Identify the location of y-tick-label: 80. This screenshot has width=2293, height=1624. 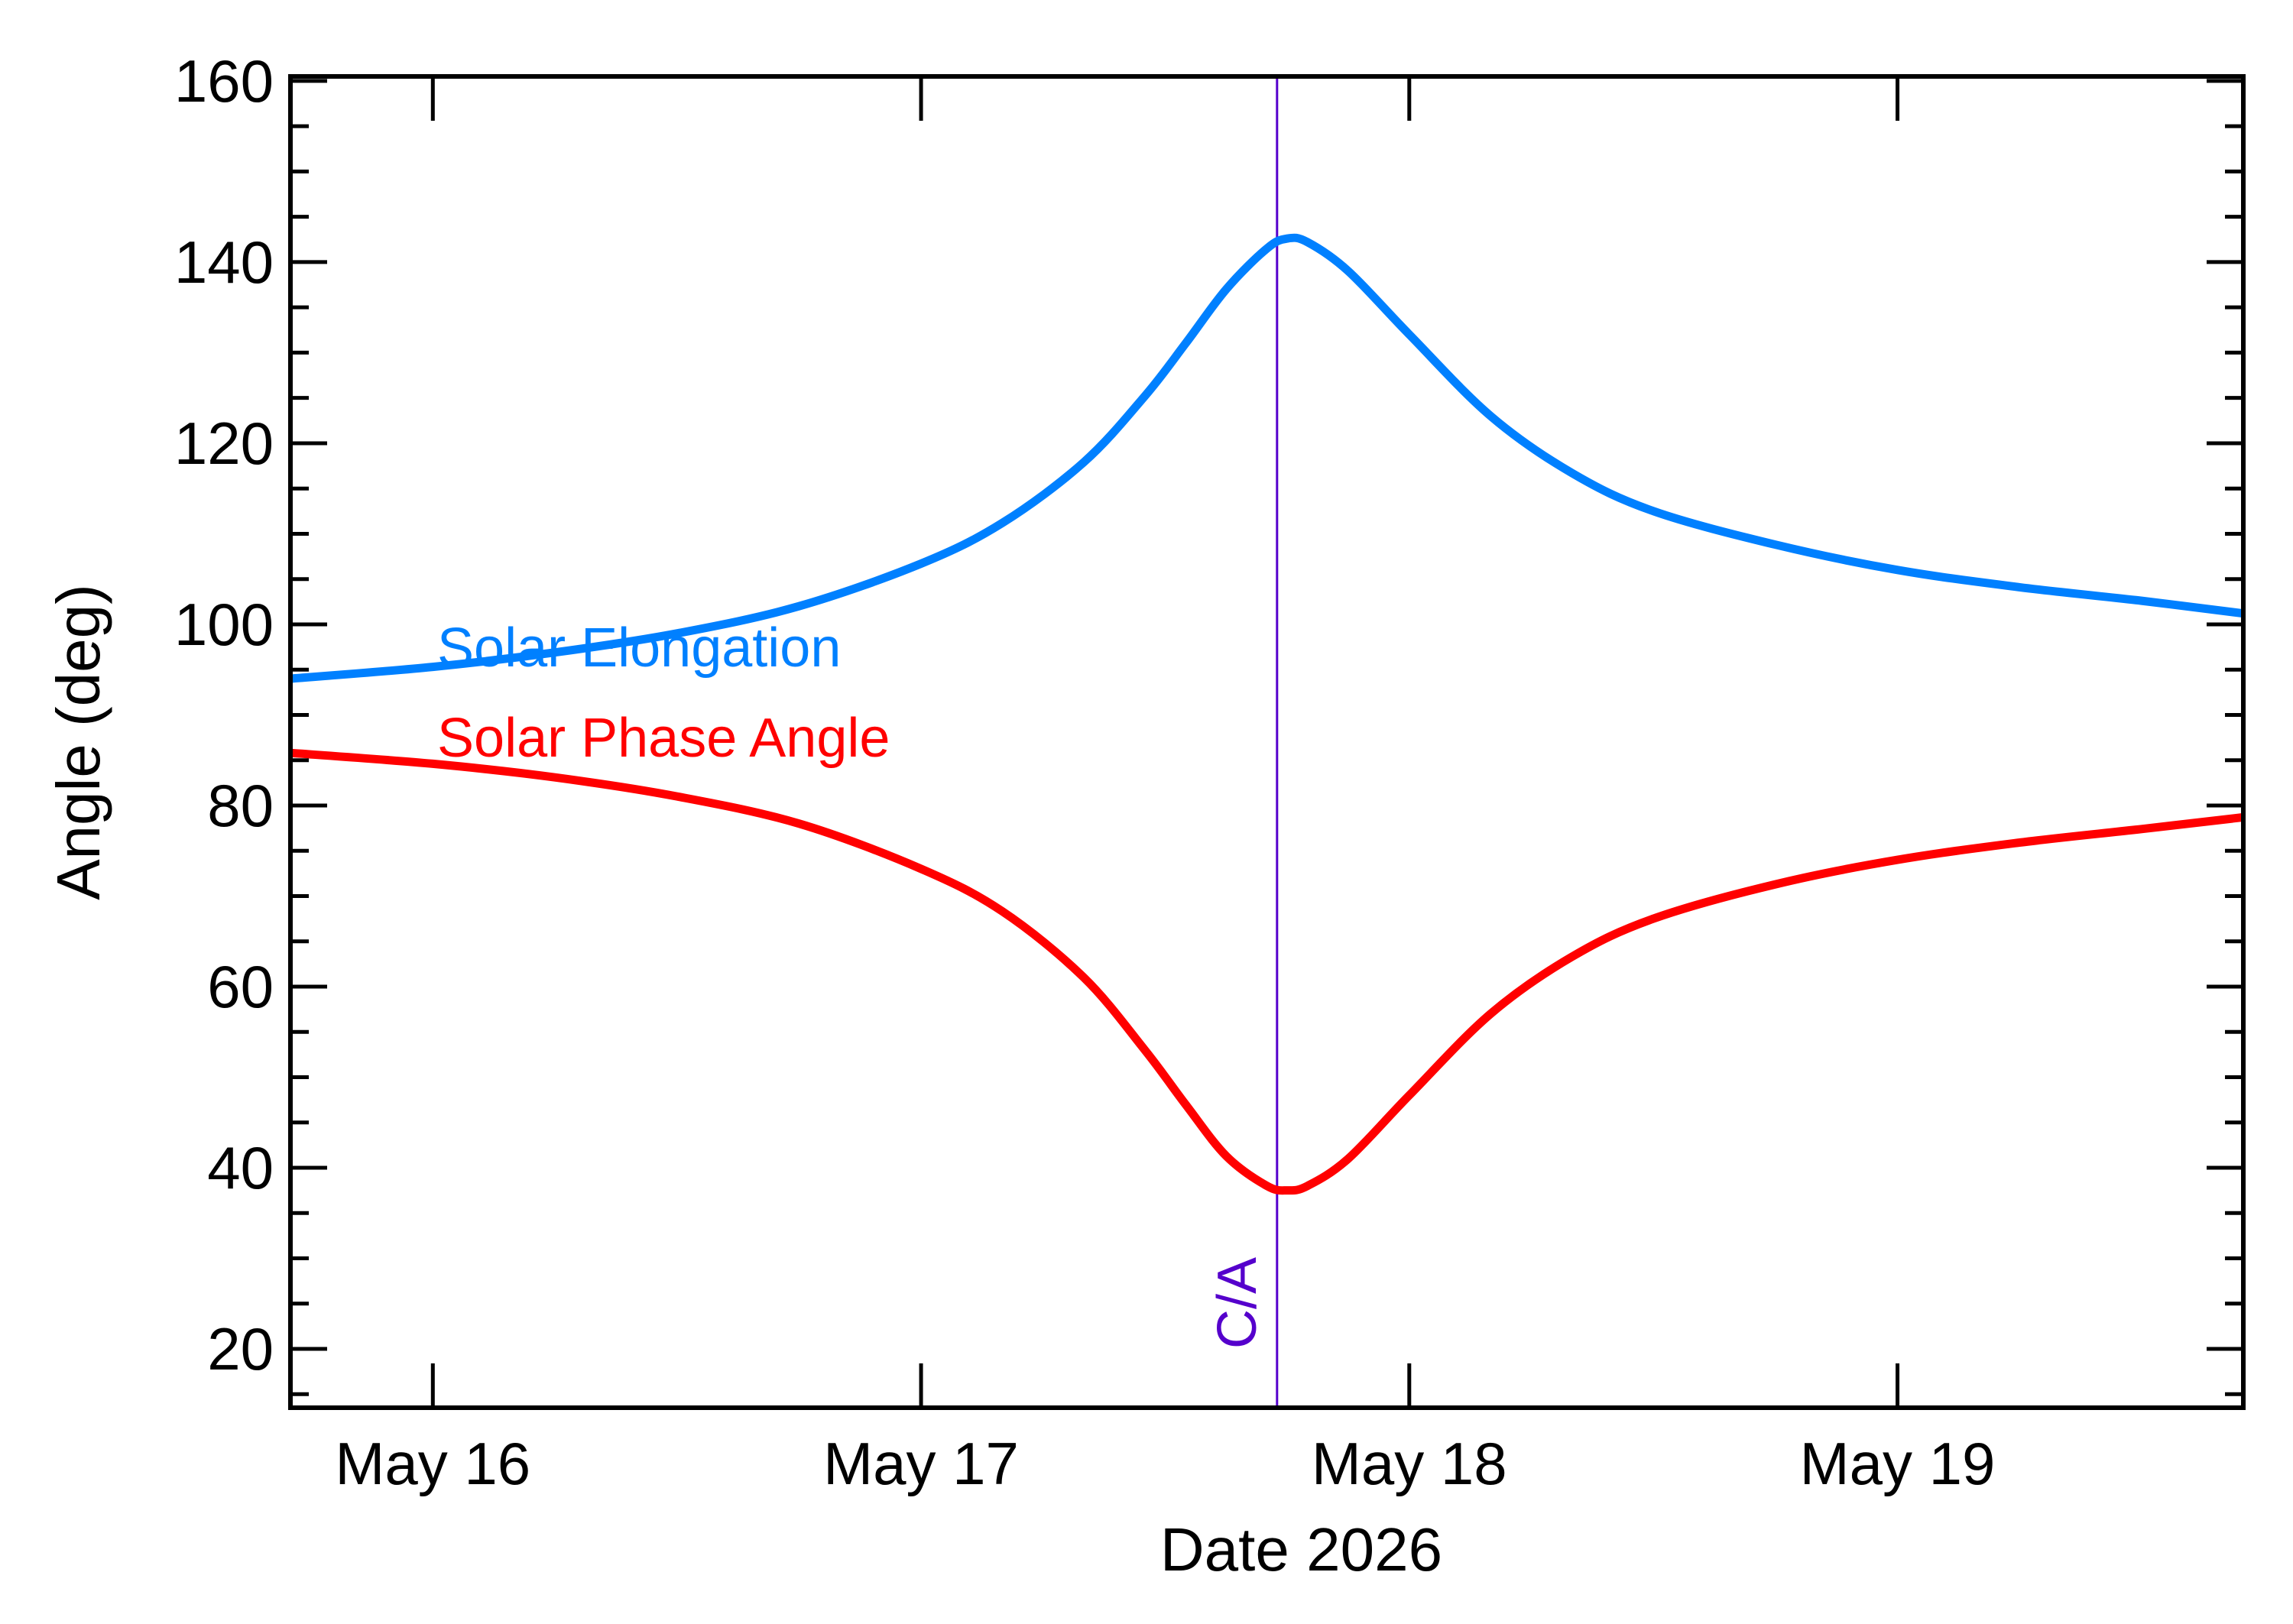
(241, 805).